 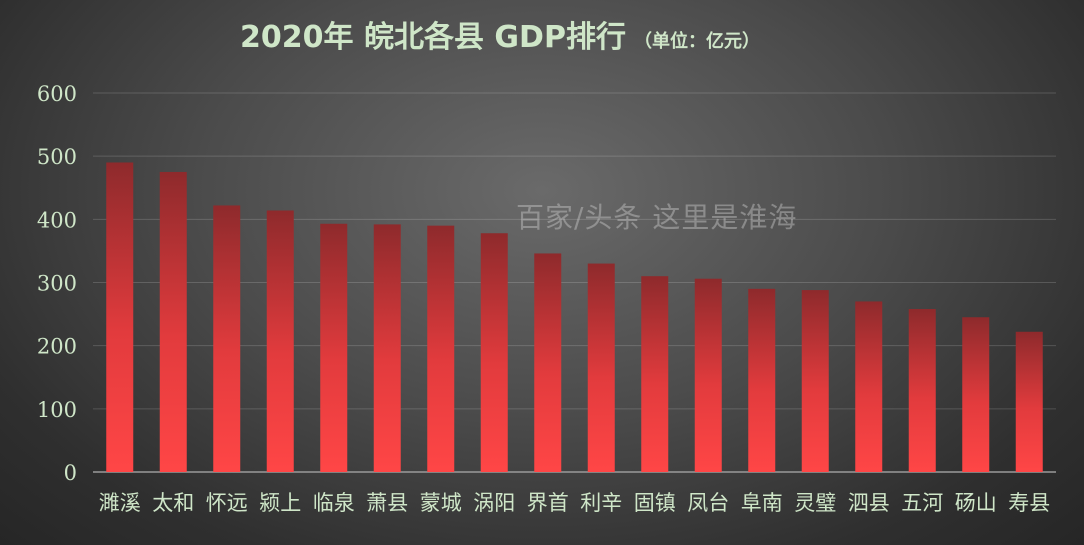 I want to click on x-tick-label: 怀远, so click(x=227, y=503).